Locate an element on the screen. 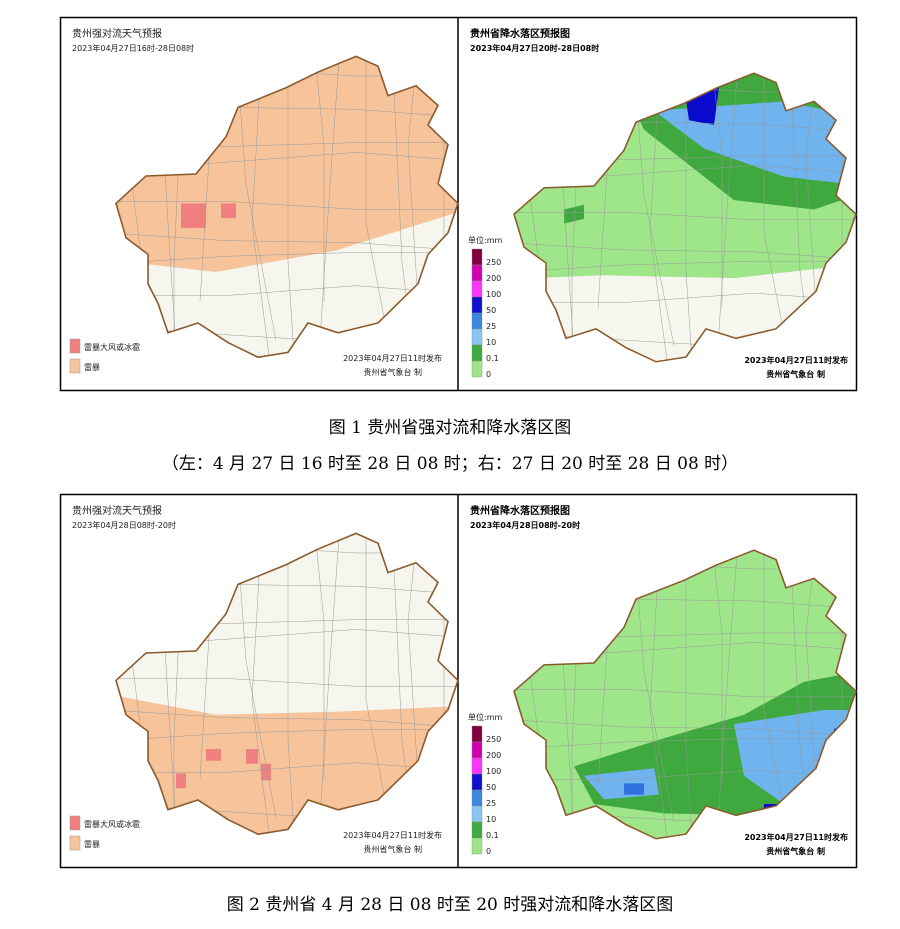 Image resolution: width=900 pixels, height=929 pixels. figure-caption: 图 1 贵州省强对流和降水落区图 is located at coordinates (450, 428).